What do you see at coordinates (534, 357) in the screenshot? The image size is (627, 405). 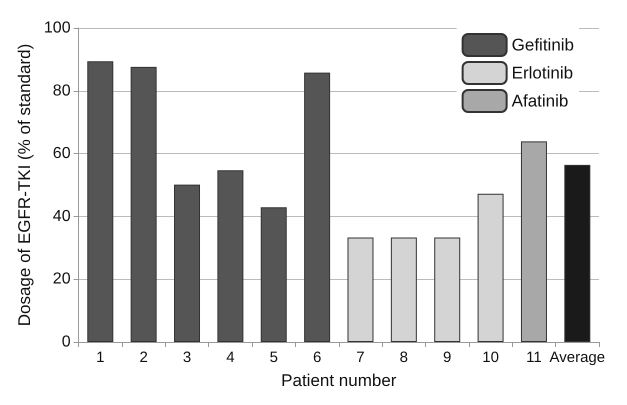 I see `x-tick-label: 11` at bounding box center [534, 357].